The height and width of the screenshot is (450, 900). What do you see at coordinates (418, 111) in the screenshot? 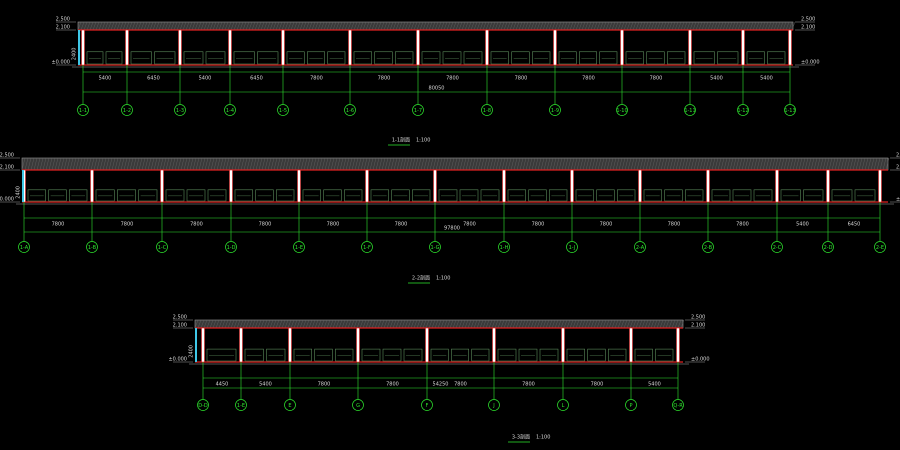
I see `axis-label: 1-7` at bounding box center [418, 111].